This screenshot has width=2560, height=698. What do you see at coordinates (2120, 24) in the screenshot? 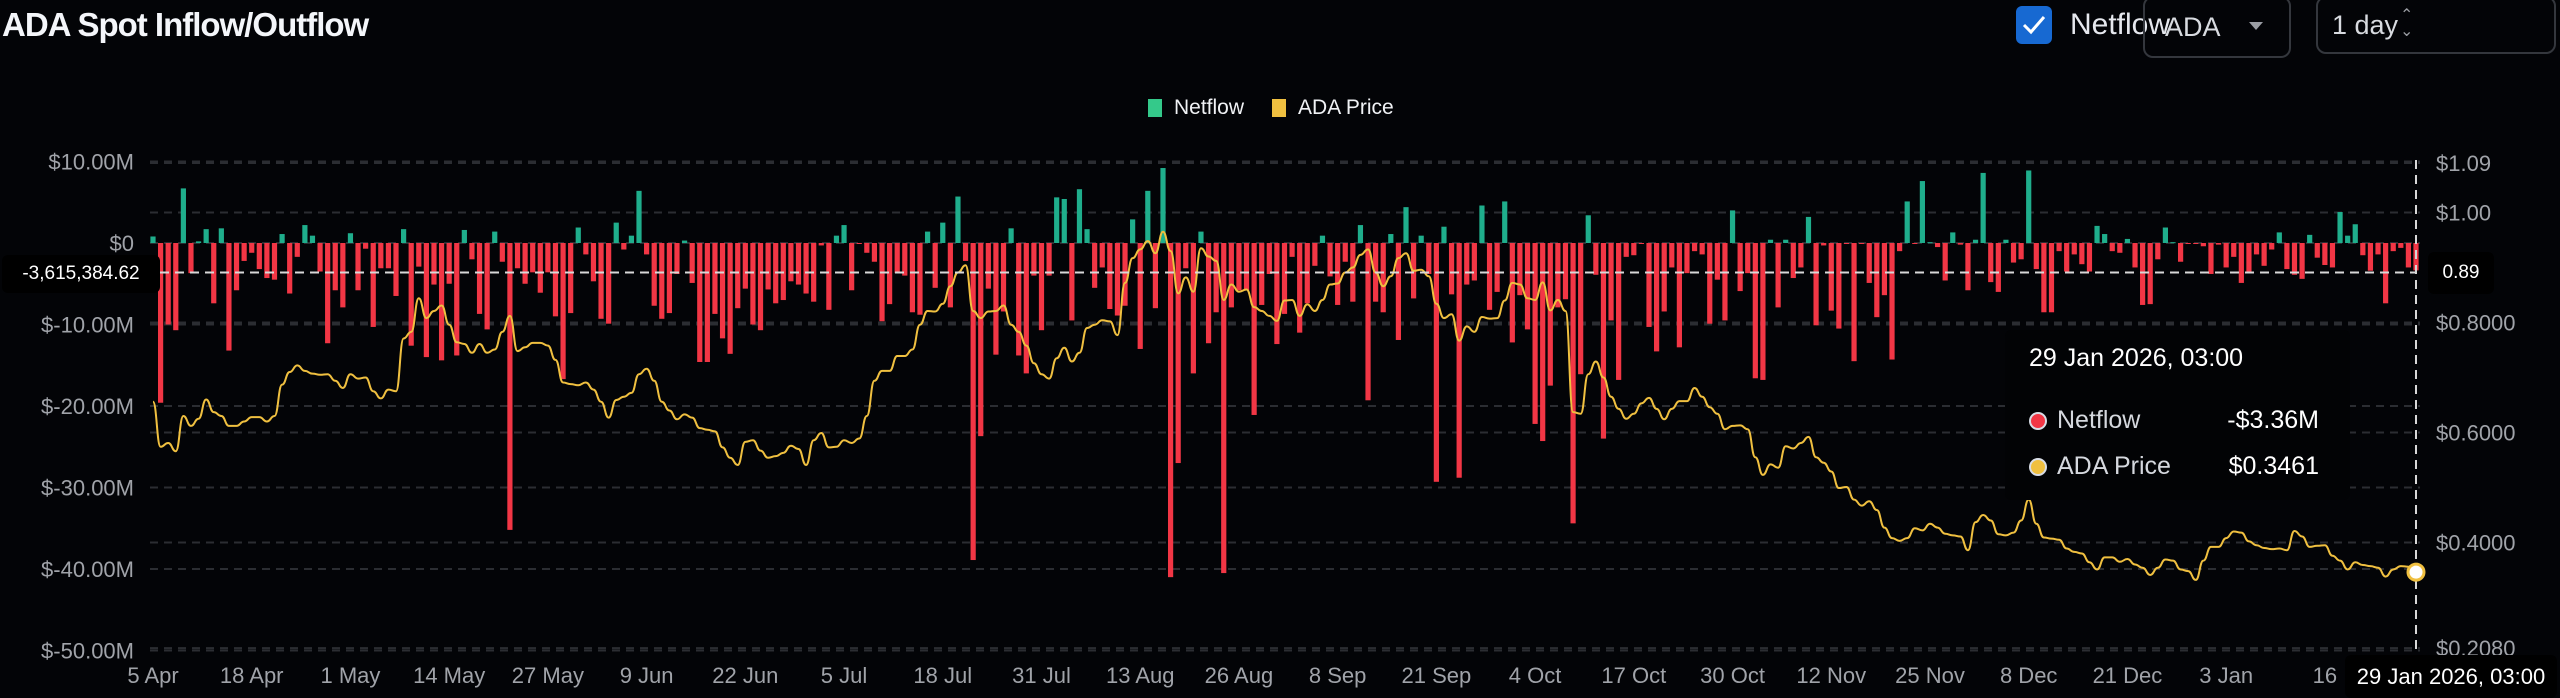
I see `netflow-checkbox-label: Netflow` at bounding box center [2120, 24].